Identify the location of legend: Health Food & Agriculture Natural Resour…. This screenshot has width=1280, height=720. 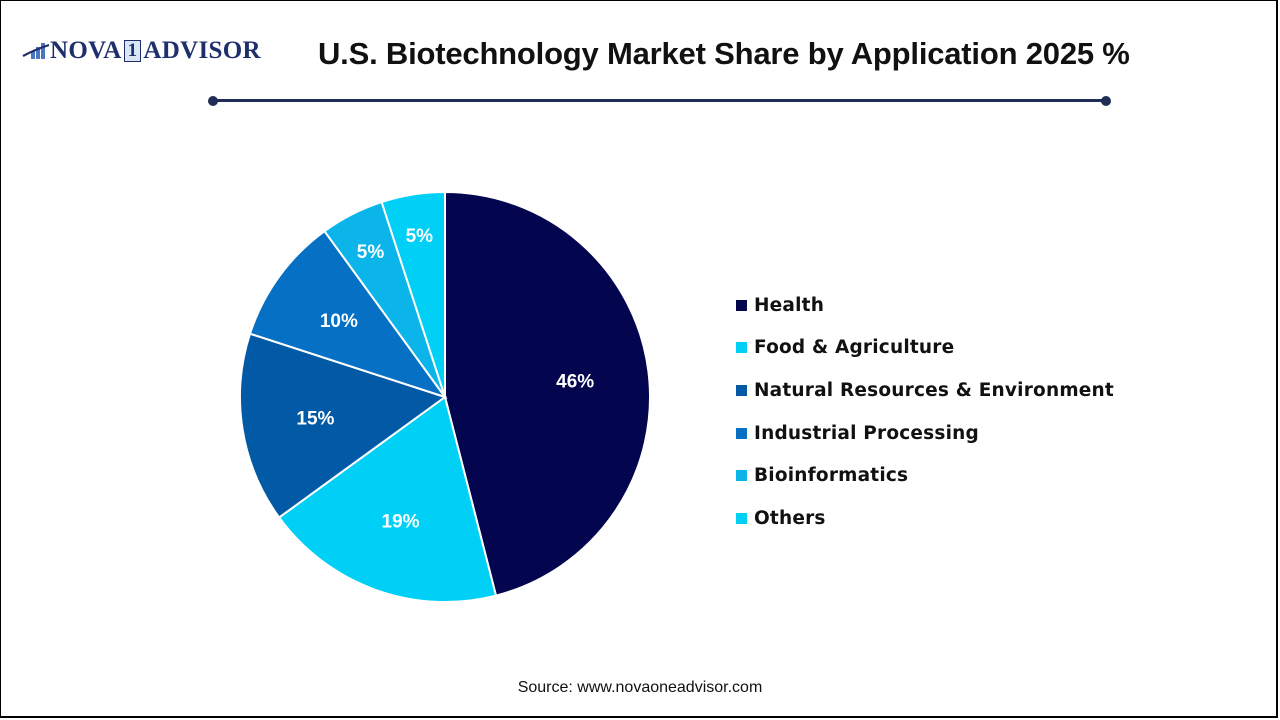
(925, 412).